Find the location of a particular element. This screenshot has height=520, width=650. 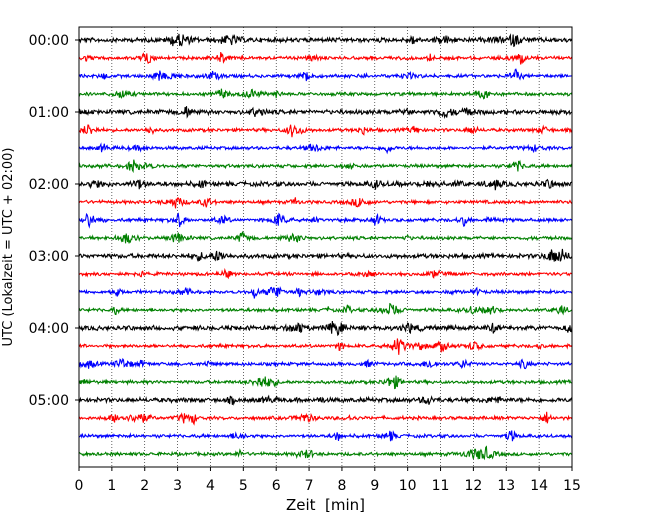

x-tick-label: 6 is located at coordinates (276, 486).